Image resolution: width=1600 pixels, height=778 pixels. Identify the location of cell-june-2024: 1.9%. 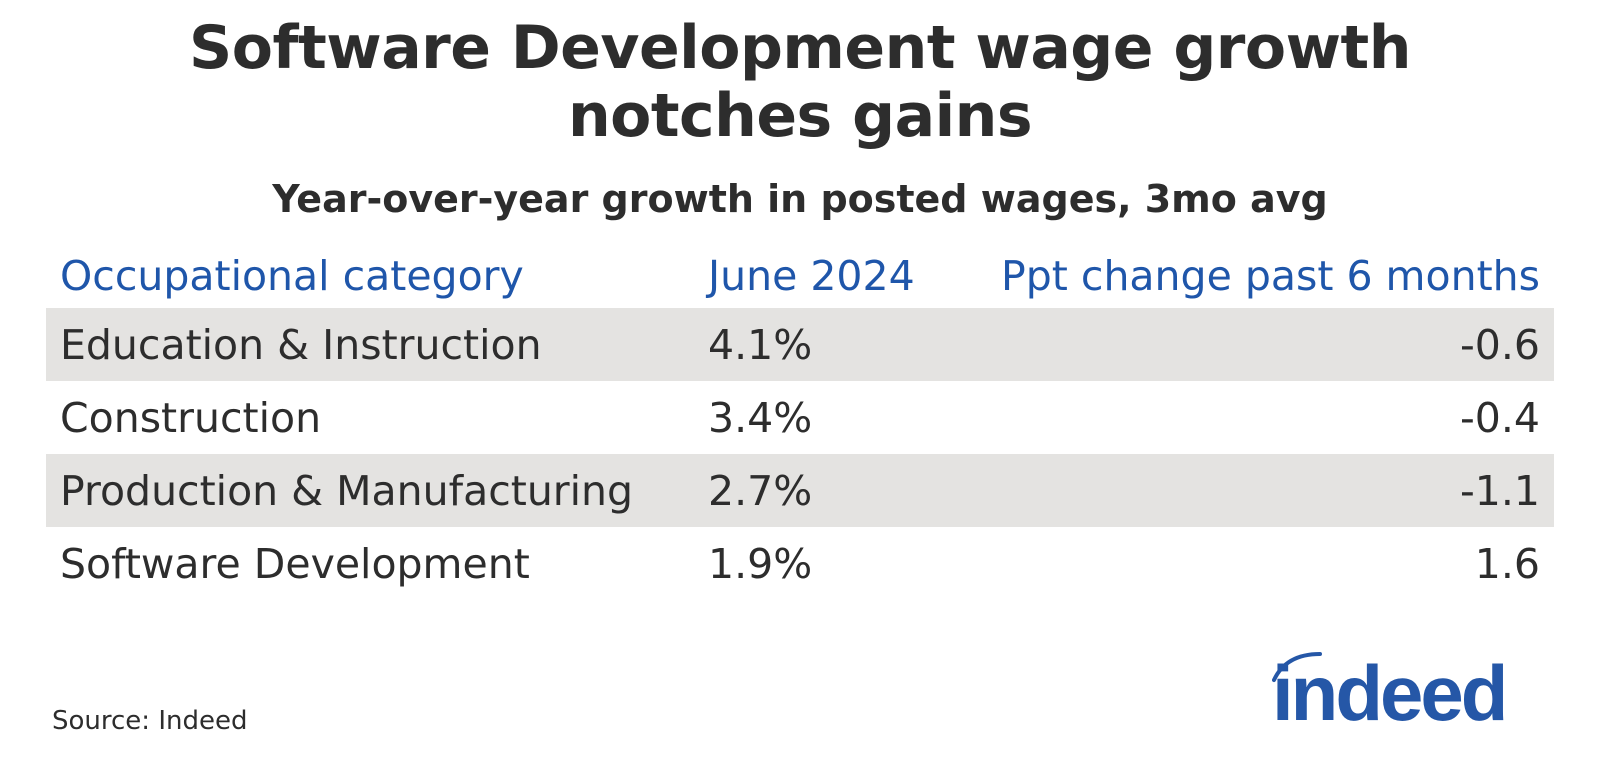
(760, 563).